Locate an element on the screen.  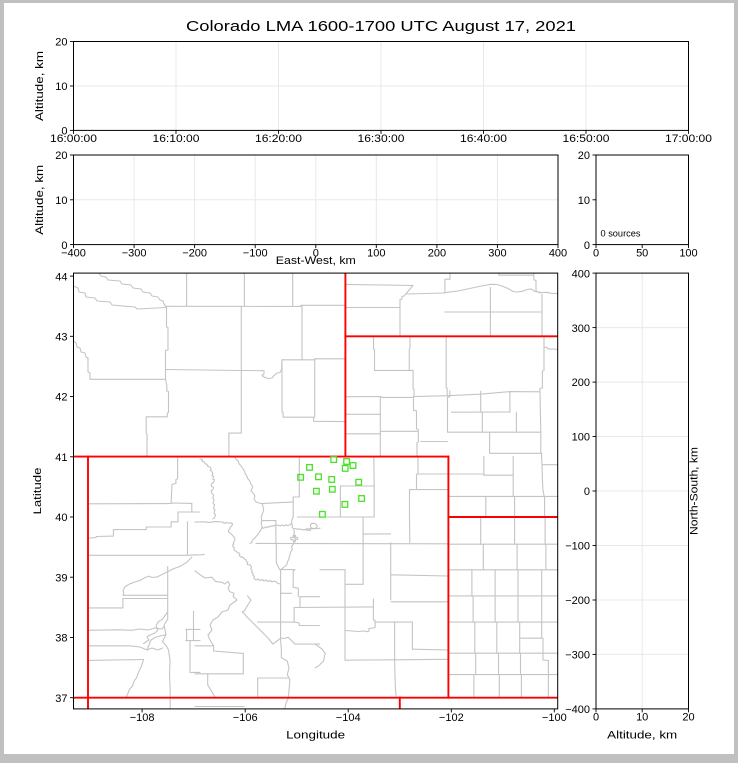
svg-text: 16:20:00 is located at coordinates (278, 139).